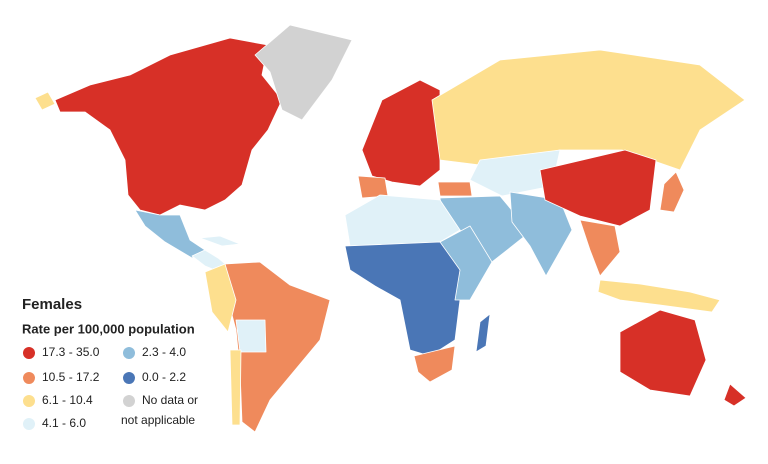 The height and width of the screenshot is (464, 768). Describe the element at coordinates (170, 400) in the screenshot. I see `legend-label: No data or` at that location.